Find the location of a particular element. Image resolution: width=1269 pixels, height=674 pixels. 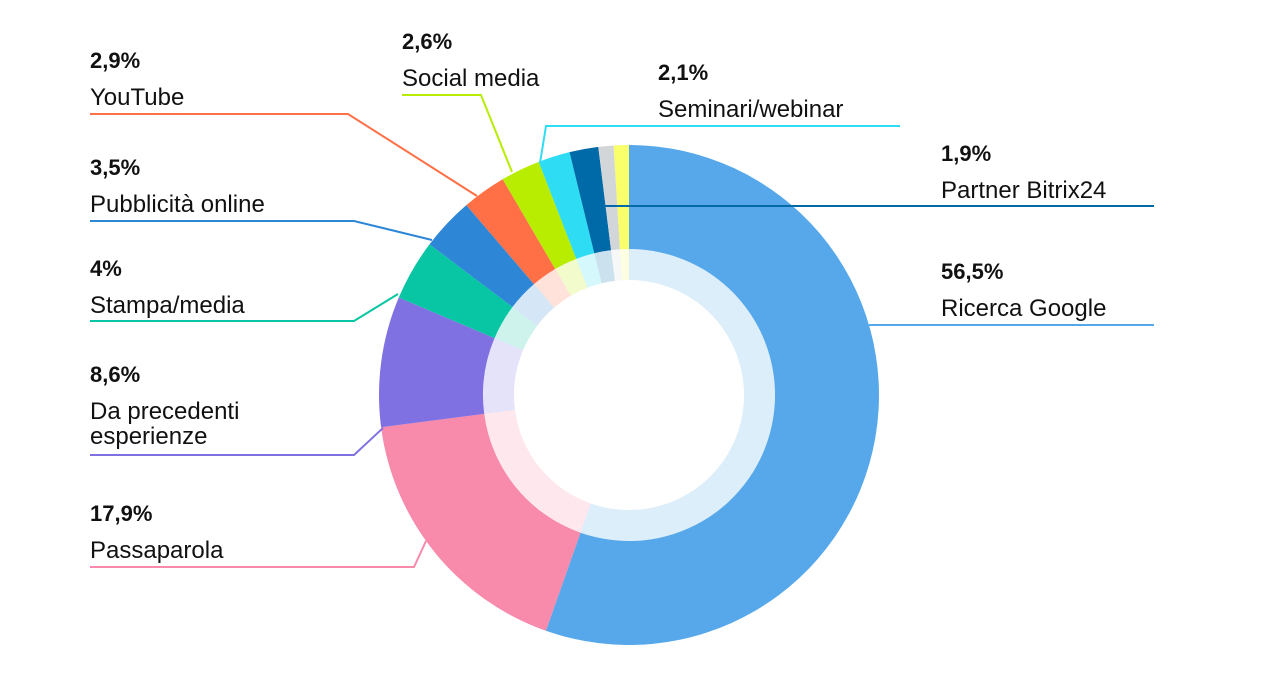

slice-value-label: 8,6% is located at coordinates (115, 374).